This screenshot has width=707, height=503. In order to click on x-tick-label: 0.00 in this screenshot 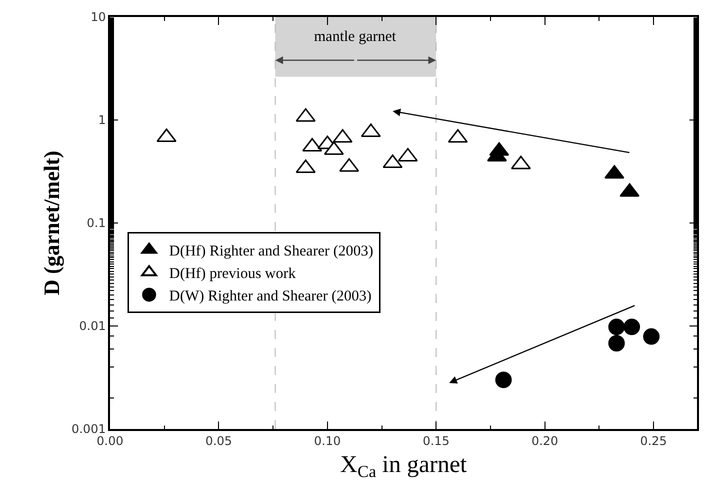, I will do `click(110, 441)`.